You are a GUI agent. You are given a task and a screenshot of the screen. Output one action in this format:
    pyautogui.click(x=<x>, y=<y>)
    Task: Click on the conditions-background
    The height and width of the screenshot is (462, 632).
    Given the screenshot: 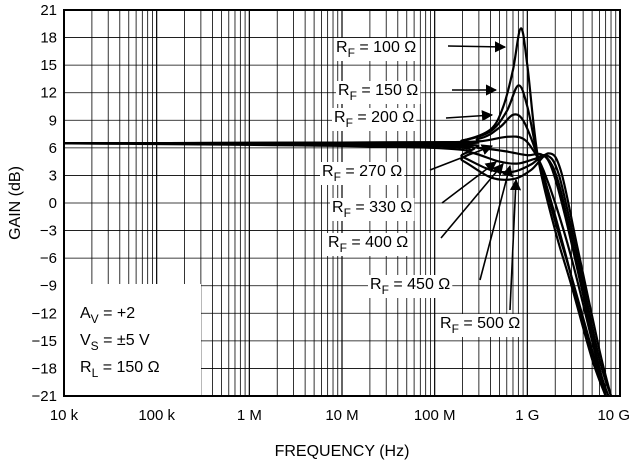 What is the action you would take?
    pyautogui.click(x=133, y=339)
    